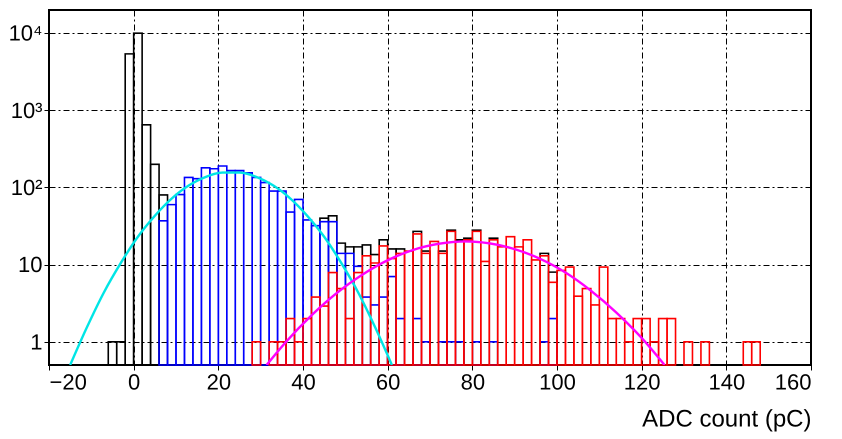 The width and height of the screenshot is (842, 439). Describe the element at coordinates (465, 302) in the screenshot. I see `line-series` at that location.